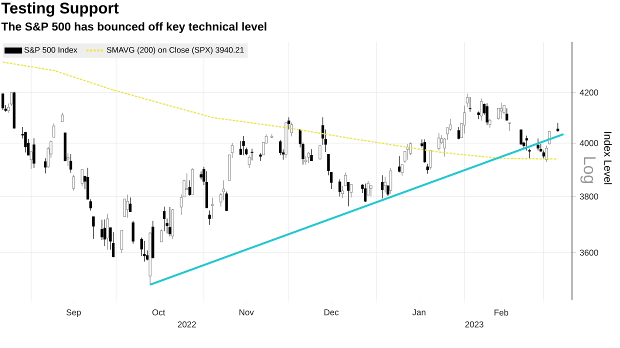  Describe the element at coordinates (588, 170) in the screenshot. I see `text: Log` at that location.